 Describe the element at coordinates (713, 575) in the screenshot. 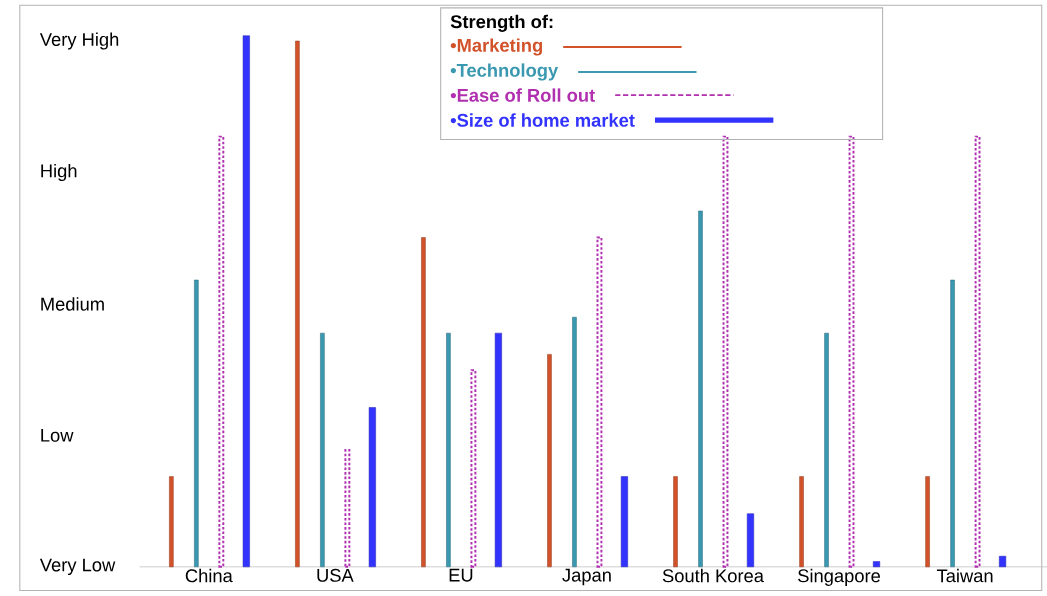

I see `x-tick-label: South Korea` at that location.